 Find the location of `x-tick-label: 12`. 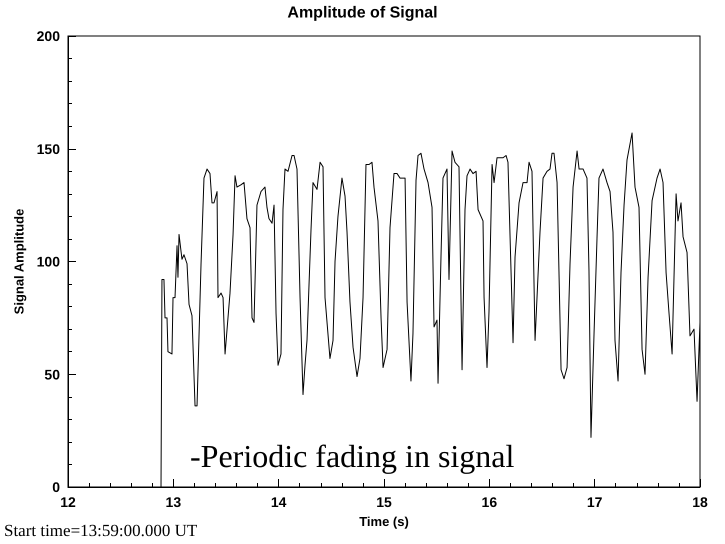

x-tick-label: 12 is located at coordinates (68, 502).